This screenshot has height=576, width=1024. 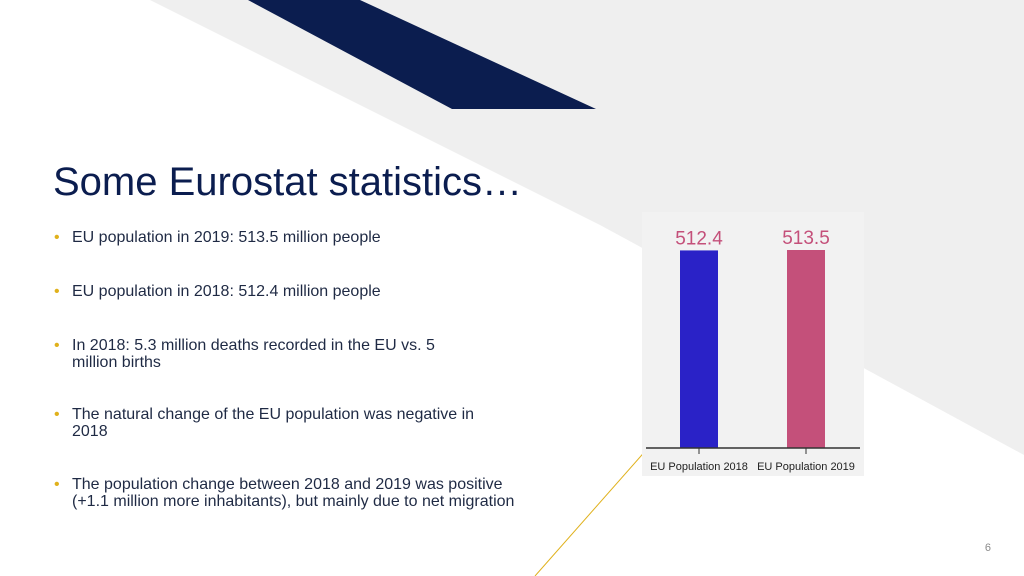 What do you see at coordinates (699, 349) in the screenshot?
I see `bar-2018` at bounding box center [699, 349].